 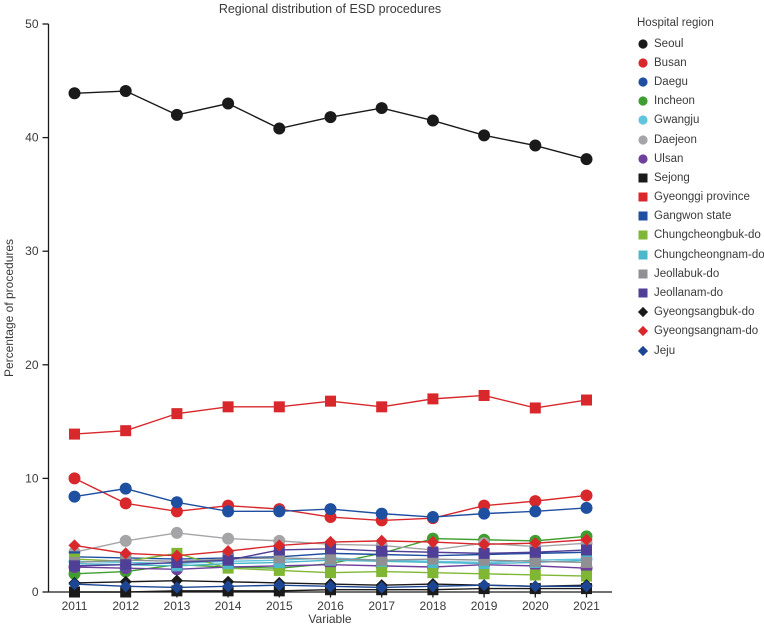 What do you see at coordinates (330, 9) in the screenshot?
I see `chart-title: Regional distribution of ESD procedures` at bounding box center [330, 9].